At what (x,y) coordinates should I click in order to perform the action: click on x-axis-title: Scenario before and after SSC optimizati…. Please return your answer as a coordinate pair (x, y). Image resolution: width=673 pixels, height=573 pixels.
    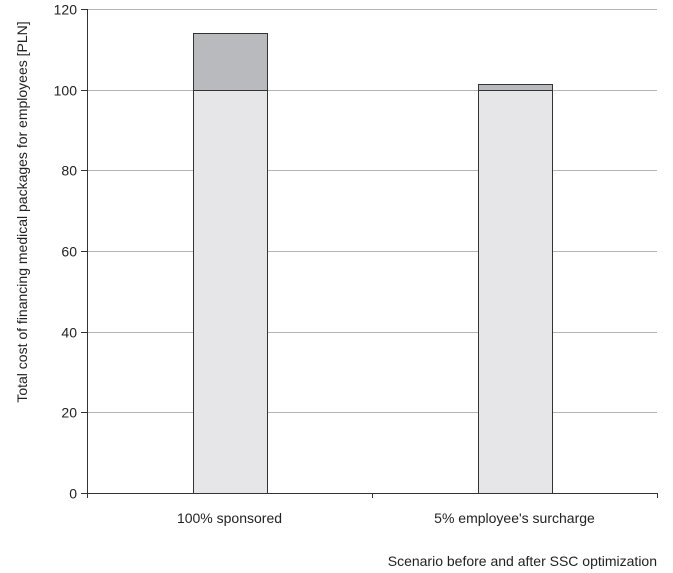
    Looking at the image, I should click on (522, 561).